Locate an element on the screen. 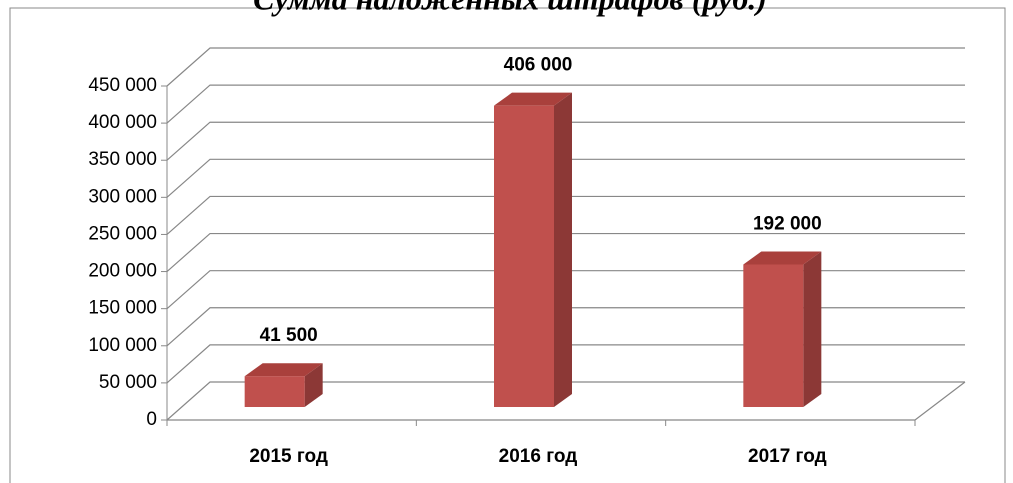  y-tick-label: 250 000 is located at coordinates (122, 233).